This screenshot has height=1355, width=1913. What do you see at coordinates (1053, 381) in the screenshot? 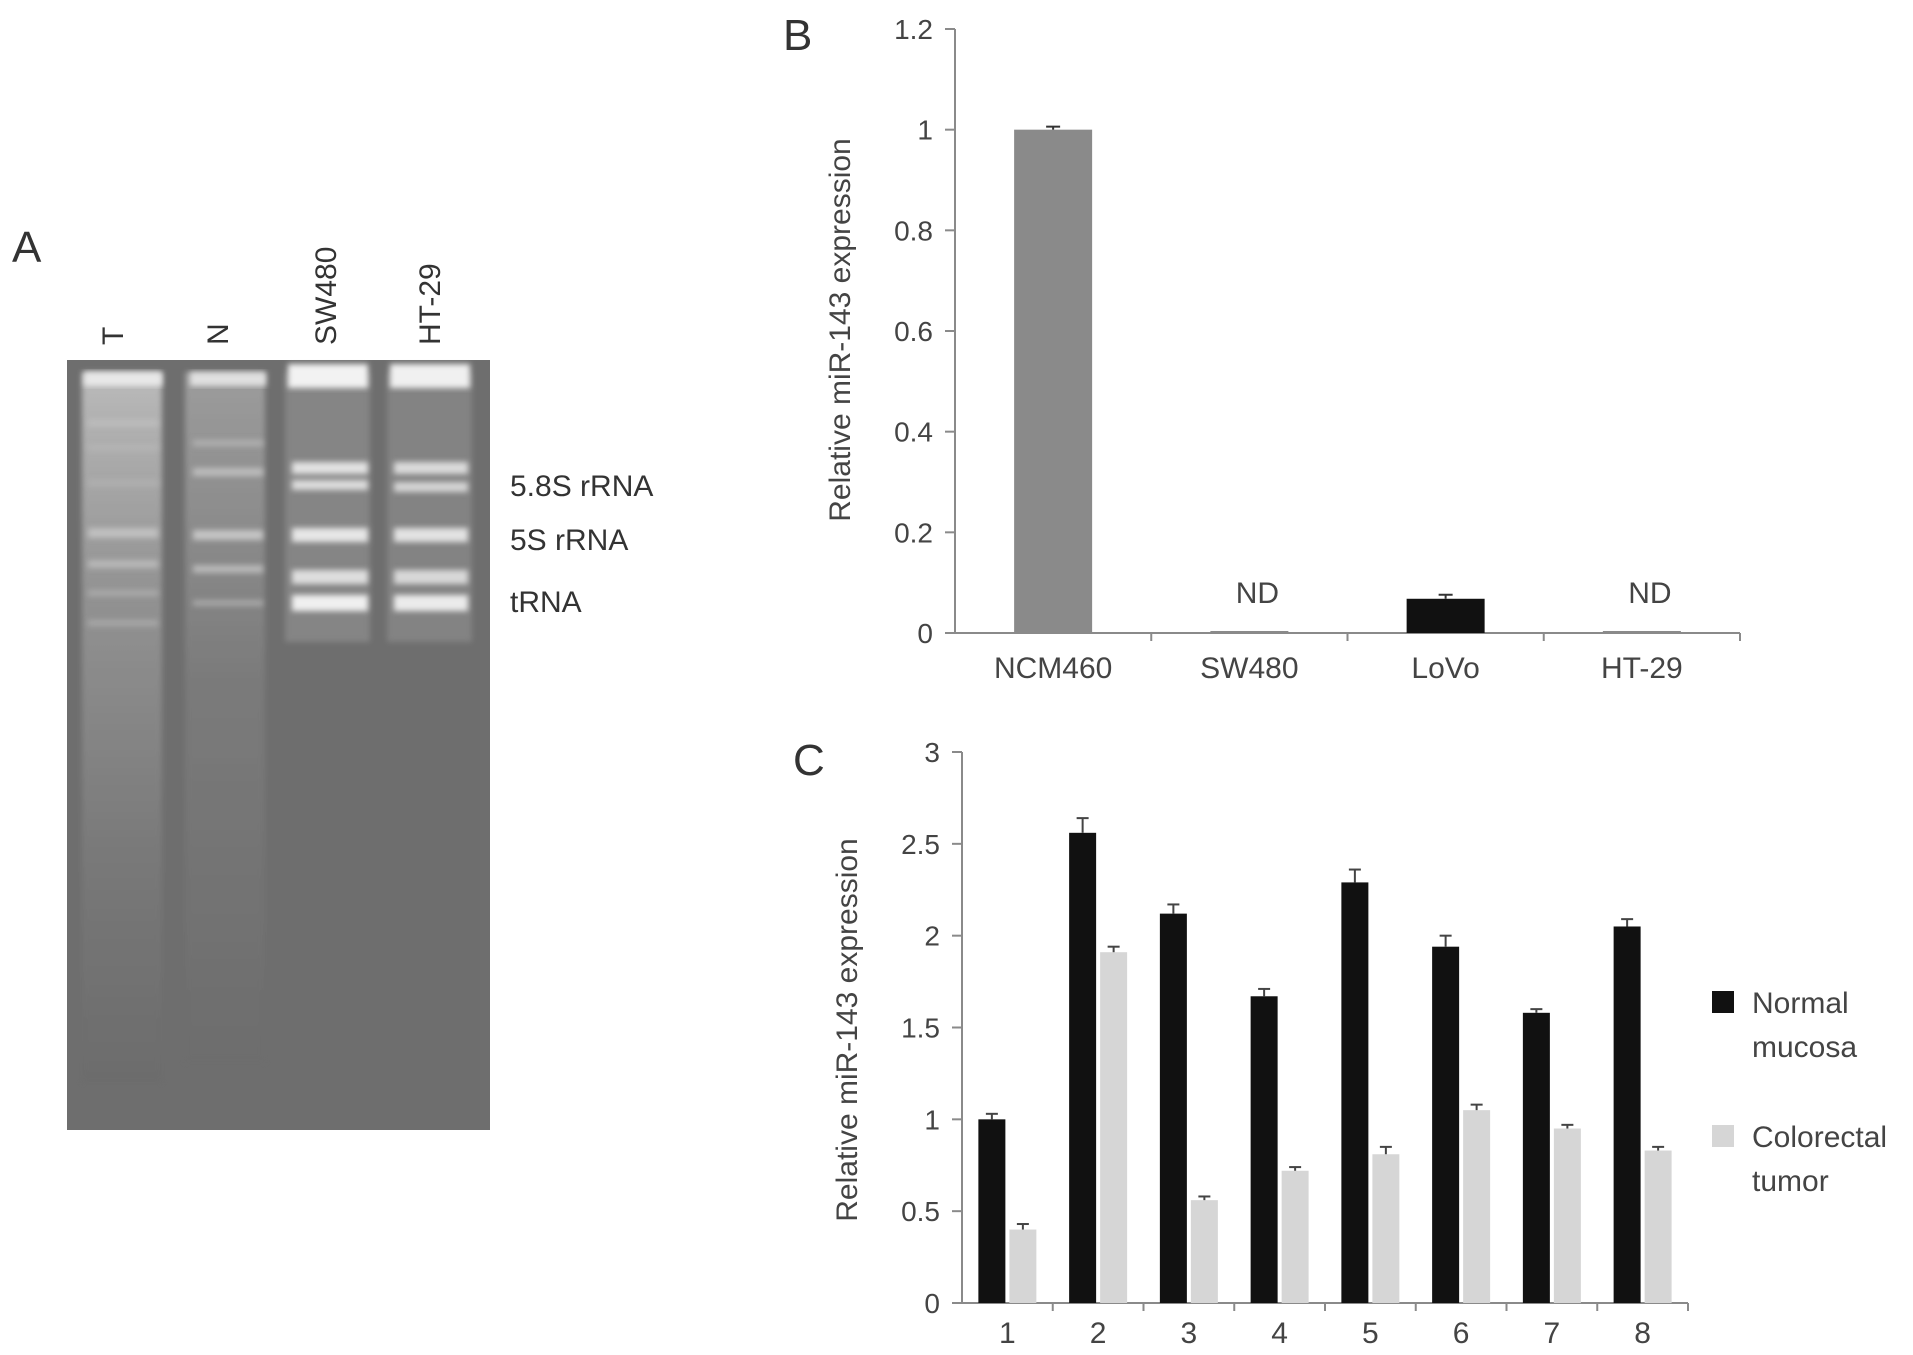
I see `bar-ncm460` at bounding box center [1053, 381].